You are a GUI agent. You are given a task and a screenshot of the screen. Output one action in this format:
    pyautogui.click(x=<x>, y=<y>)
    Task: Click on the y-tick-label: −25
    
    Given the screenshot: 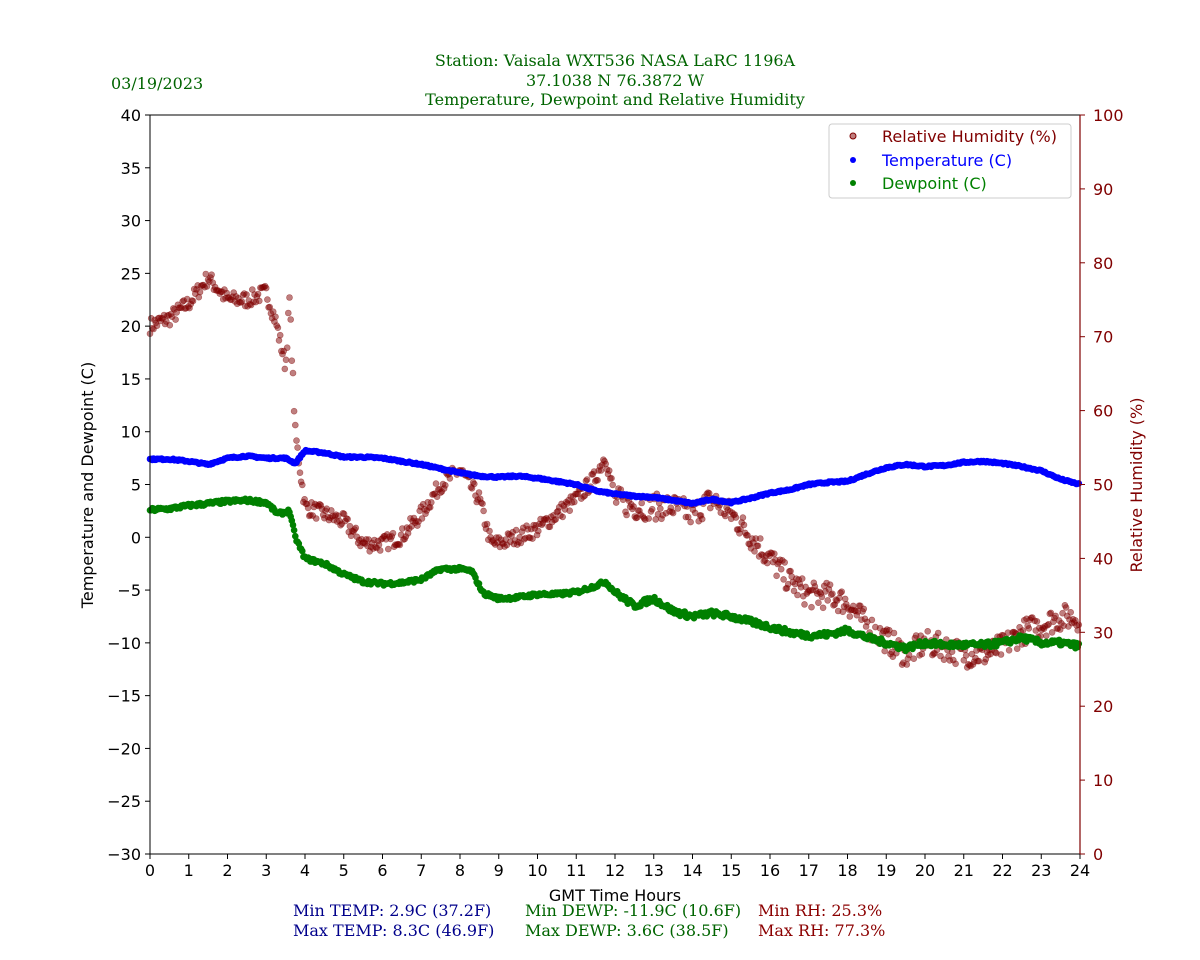 What is the action you would take?
    pyautogui.click(x=124, y=801)
    